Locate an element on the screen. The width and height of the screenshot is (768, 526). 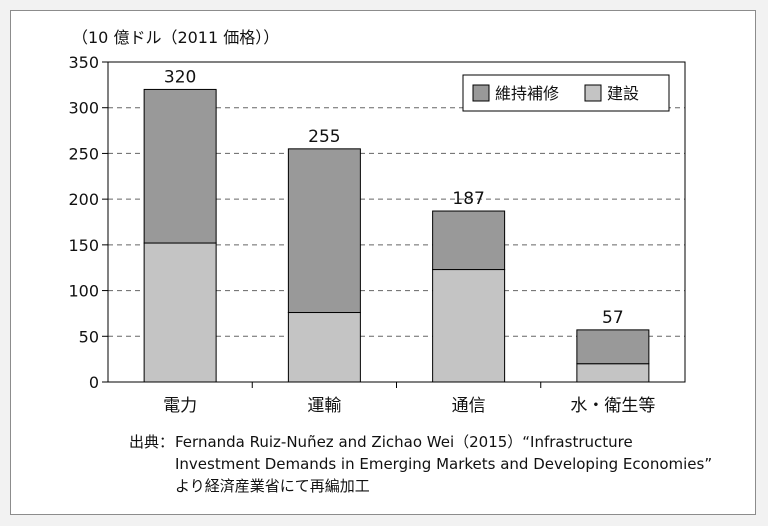
legend-box is located at coordinates (566, 93).